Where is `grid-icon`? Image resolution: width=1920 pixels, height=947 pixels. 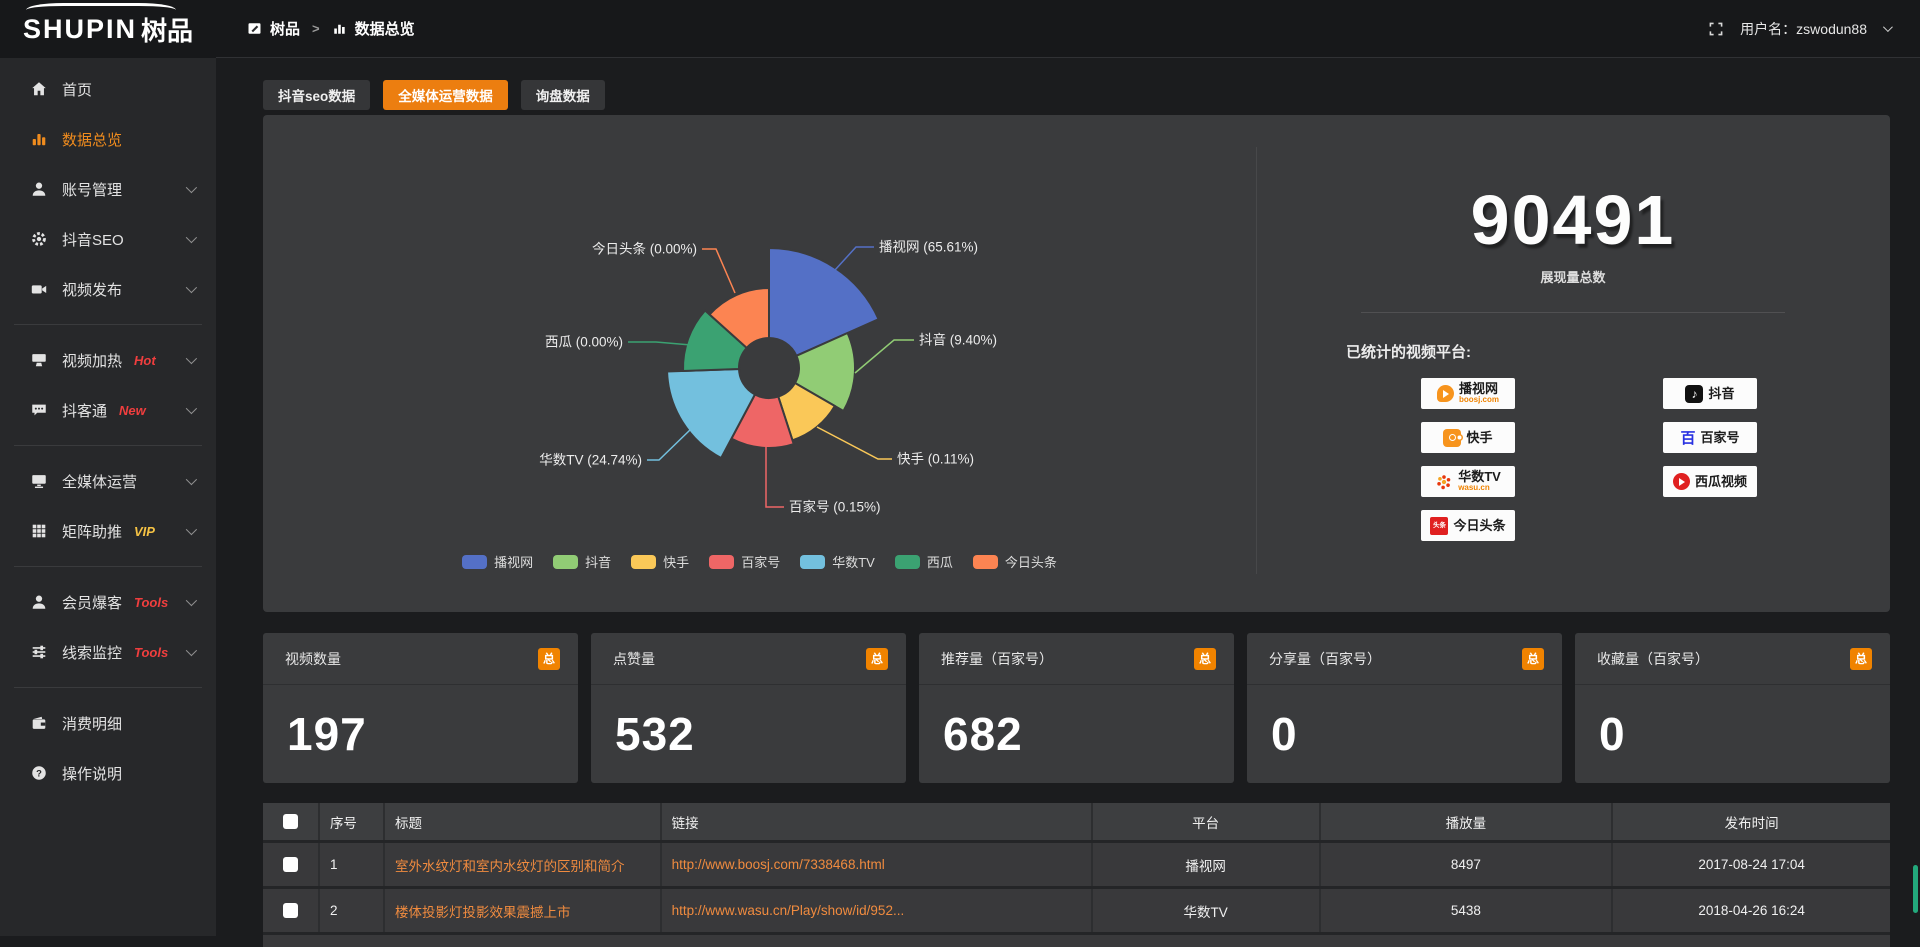
grid-icon is located at coordinates (39, 531).